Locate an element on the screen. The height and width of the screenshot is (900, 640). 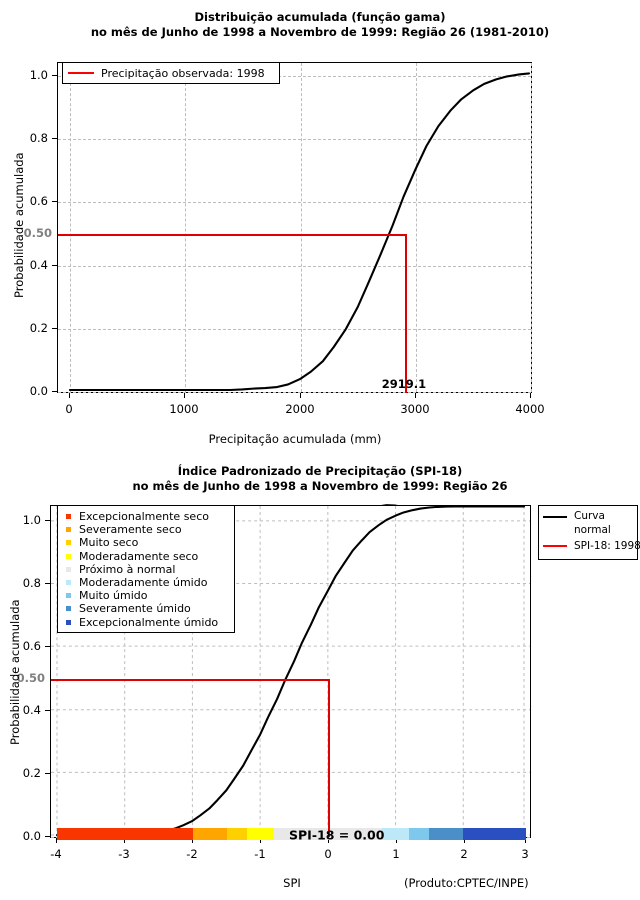
spi-ytick-label-0.50-highlight: 0.50 is located at coordinates (30, 678).